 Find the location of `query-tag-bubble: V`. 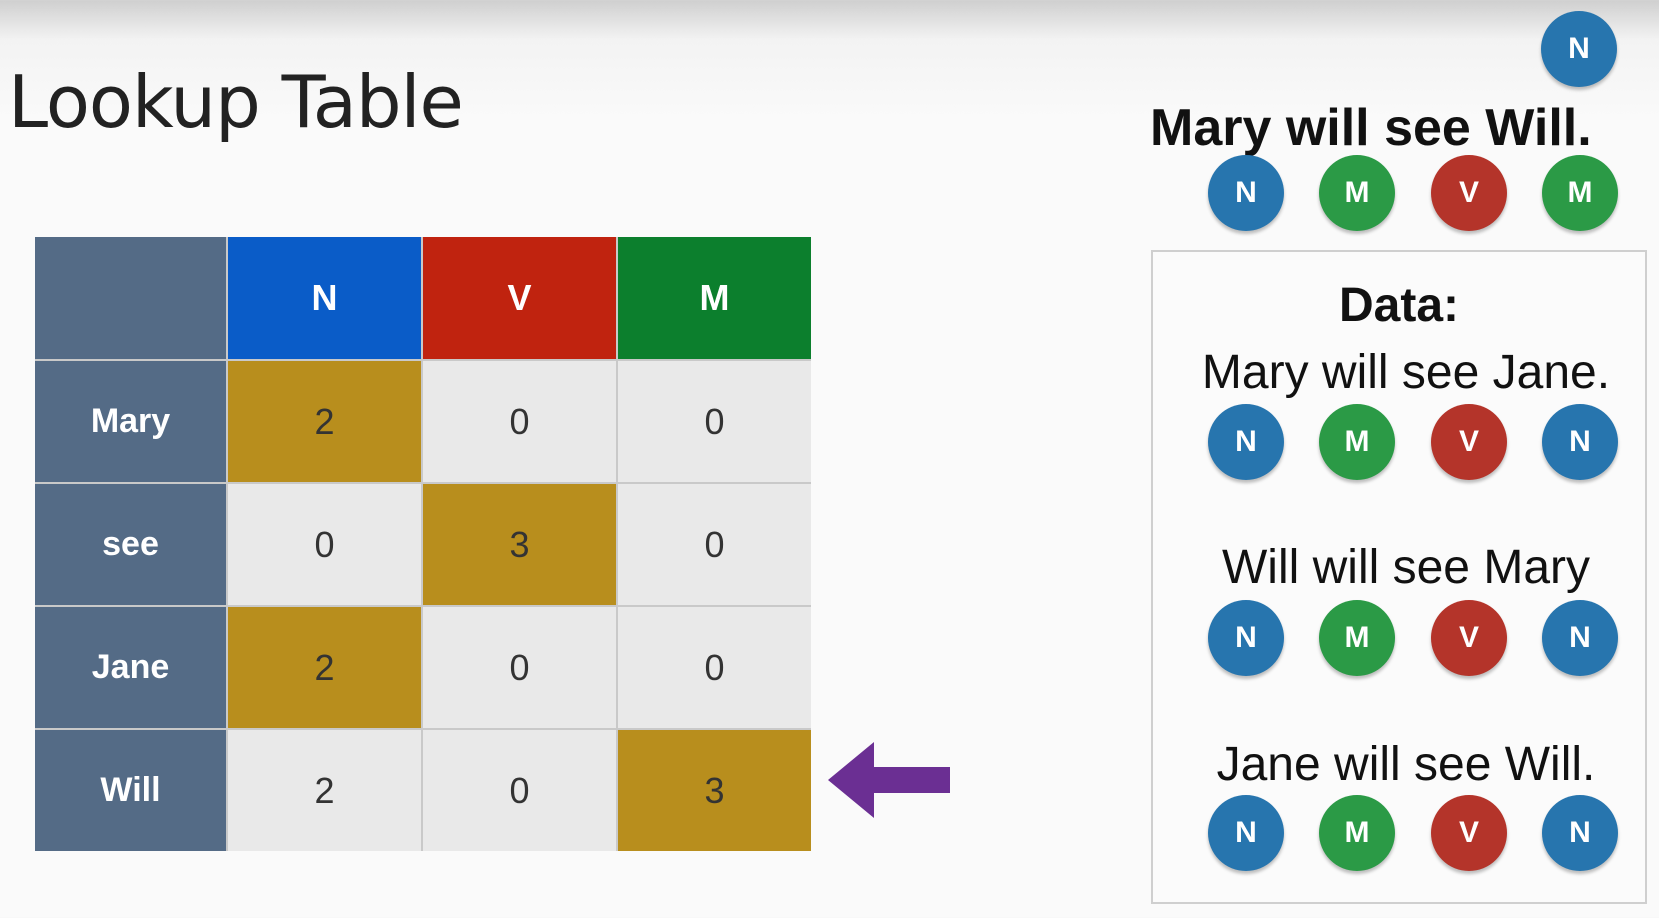

query-tag-bubble: V is located at coordinates (1469, 193).